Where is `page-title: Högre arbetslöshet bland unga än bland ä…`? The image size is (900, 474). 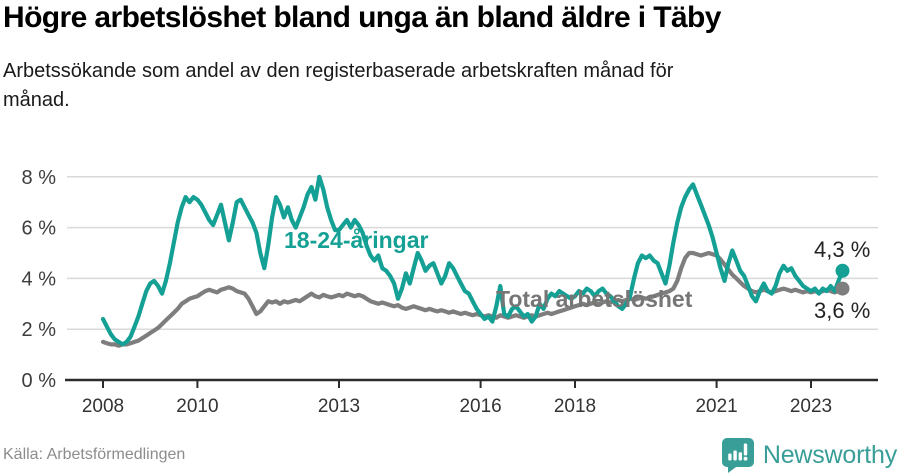
page-title: Högre arbetslöshet bland unga än bland ä… is located at coordinates (362, 17).